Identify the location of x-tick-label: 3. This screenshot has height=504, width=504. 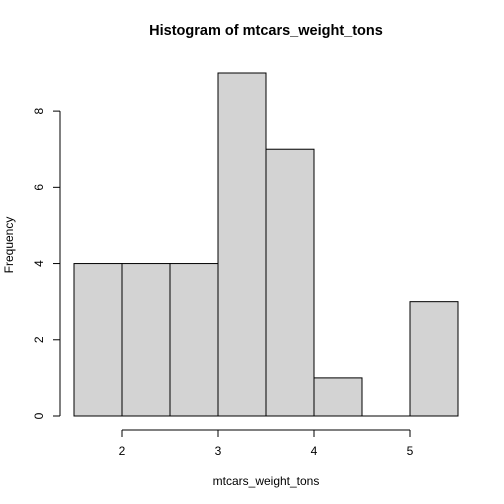
(218, 451).